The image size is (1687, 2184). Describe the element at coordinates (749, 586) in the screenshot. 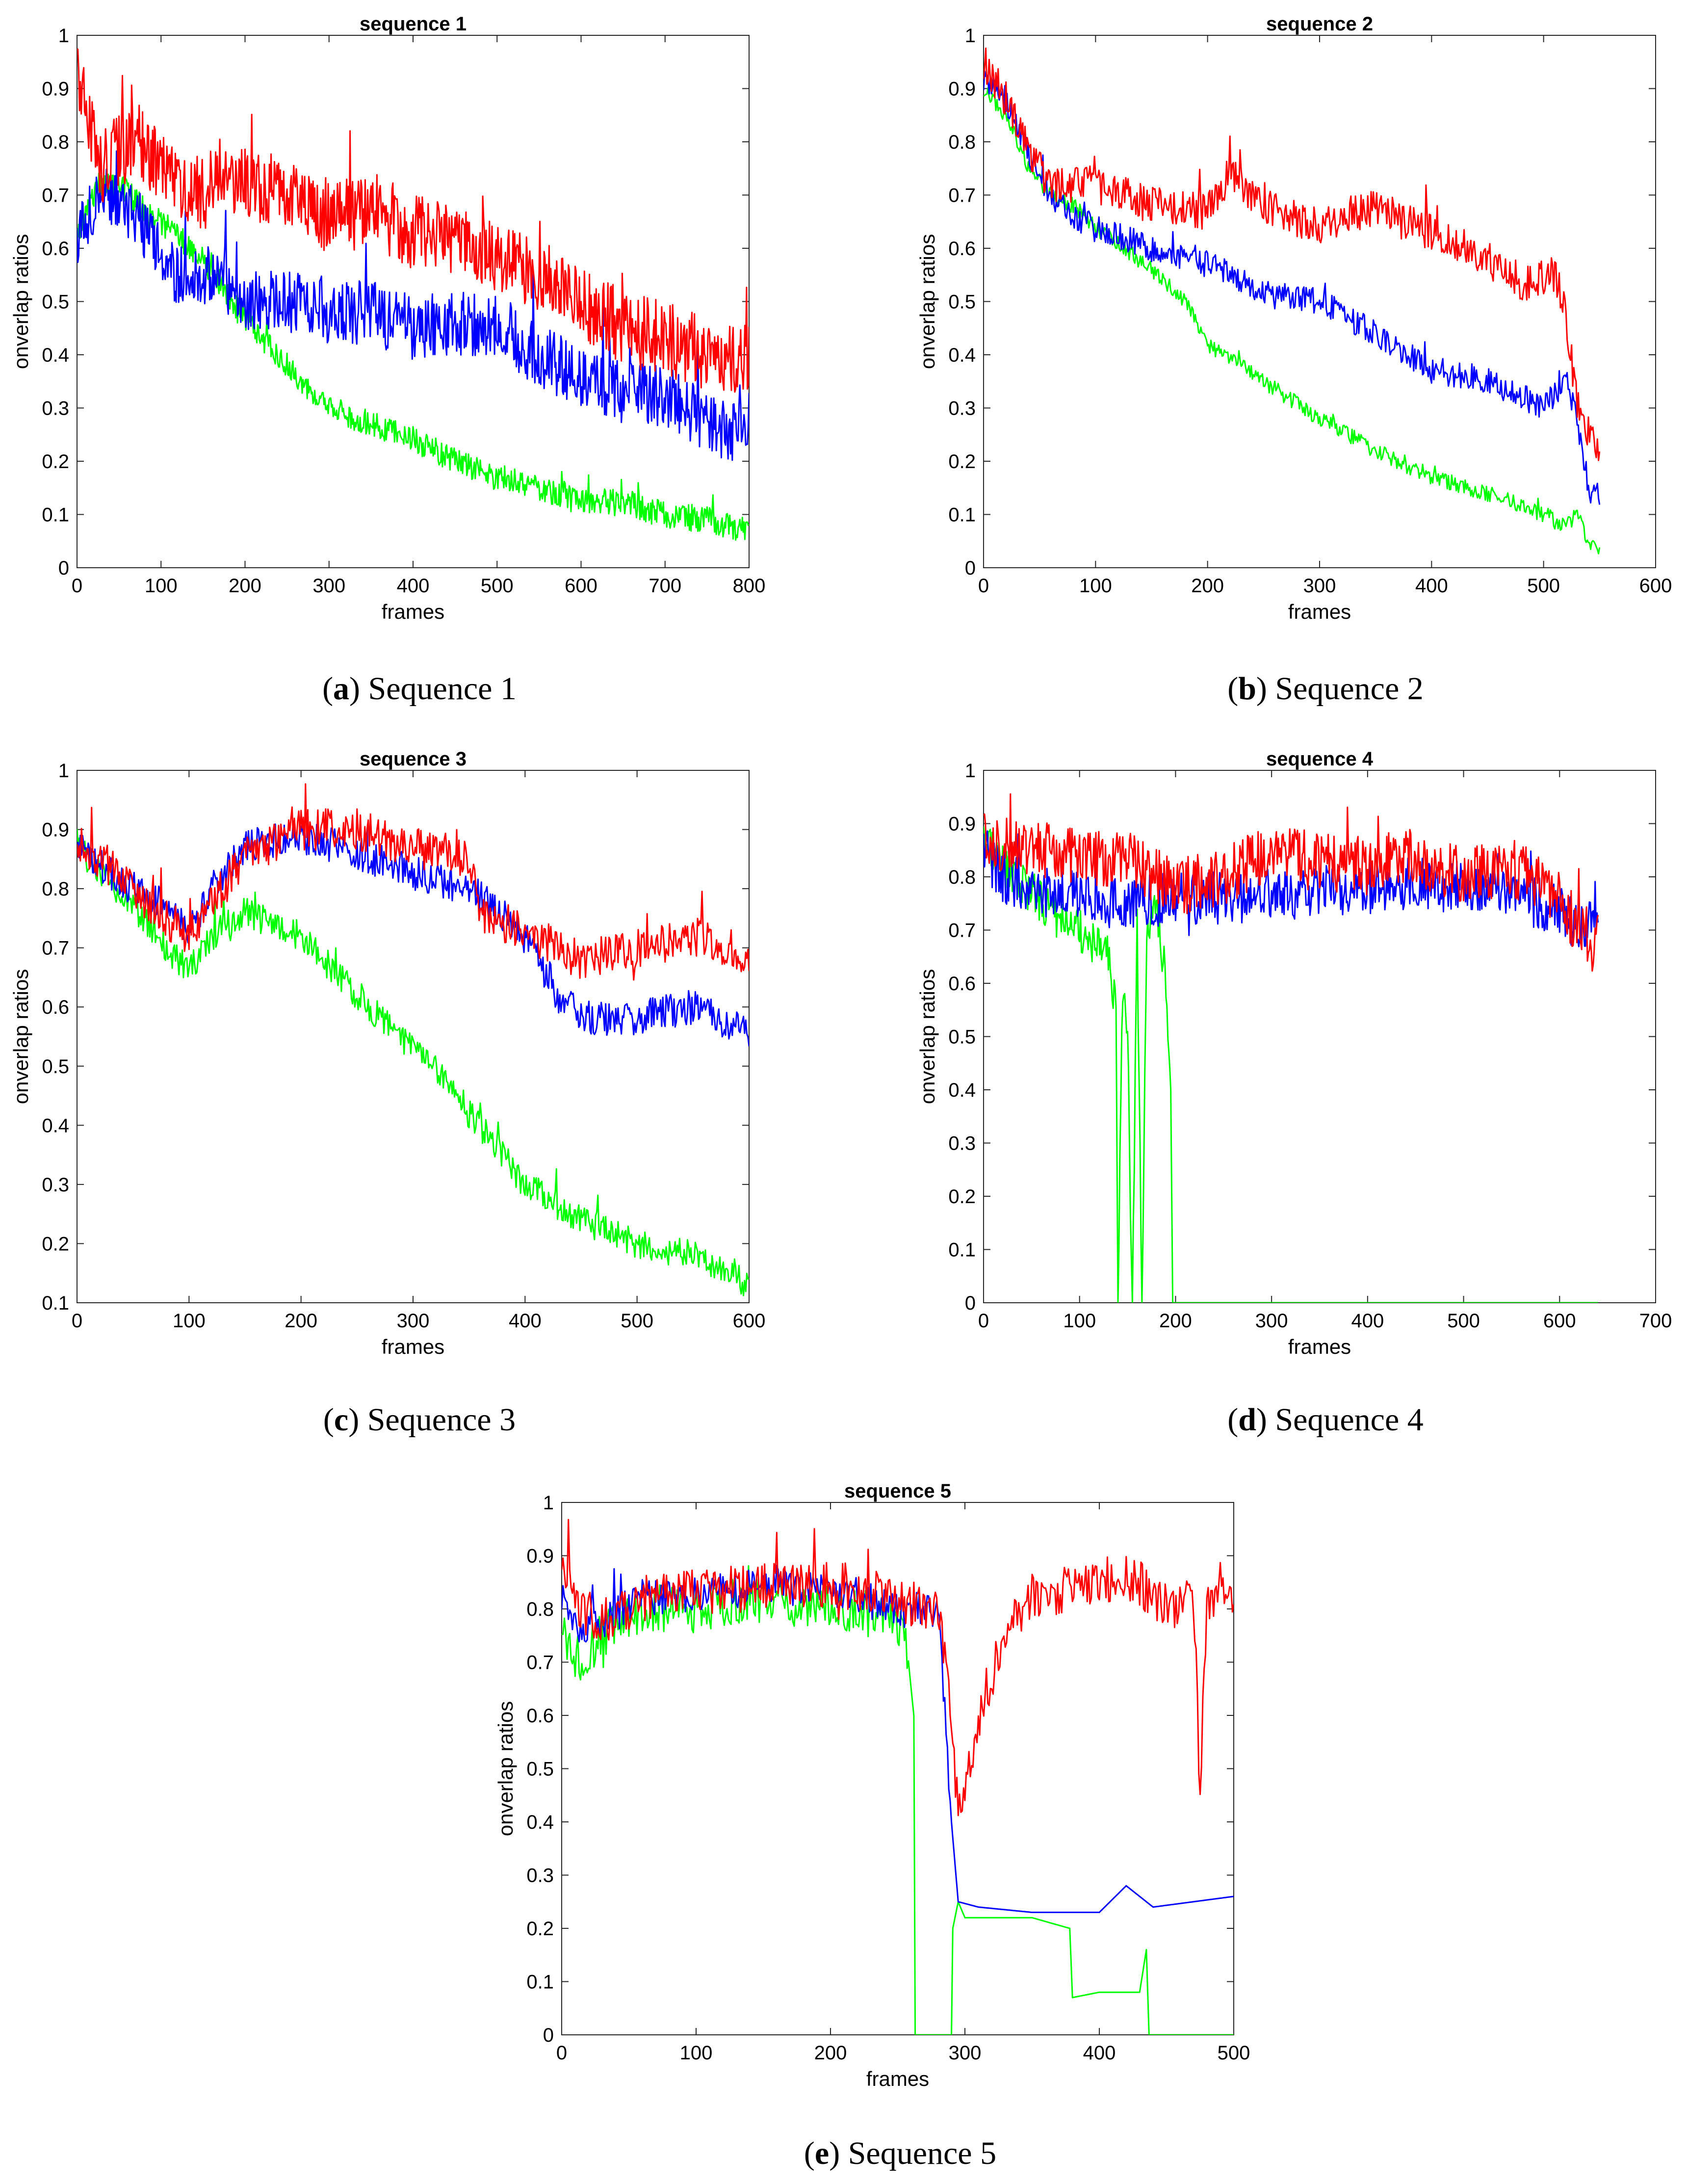

I see `x-tick-label: 800` at that location.